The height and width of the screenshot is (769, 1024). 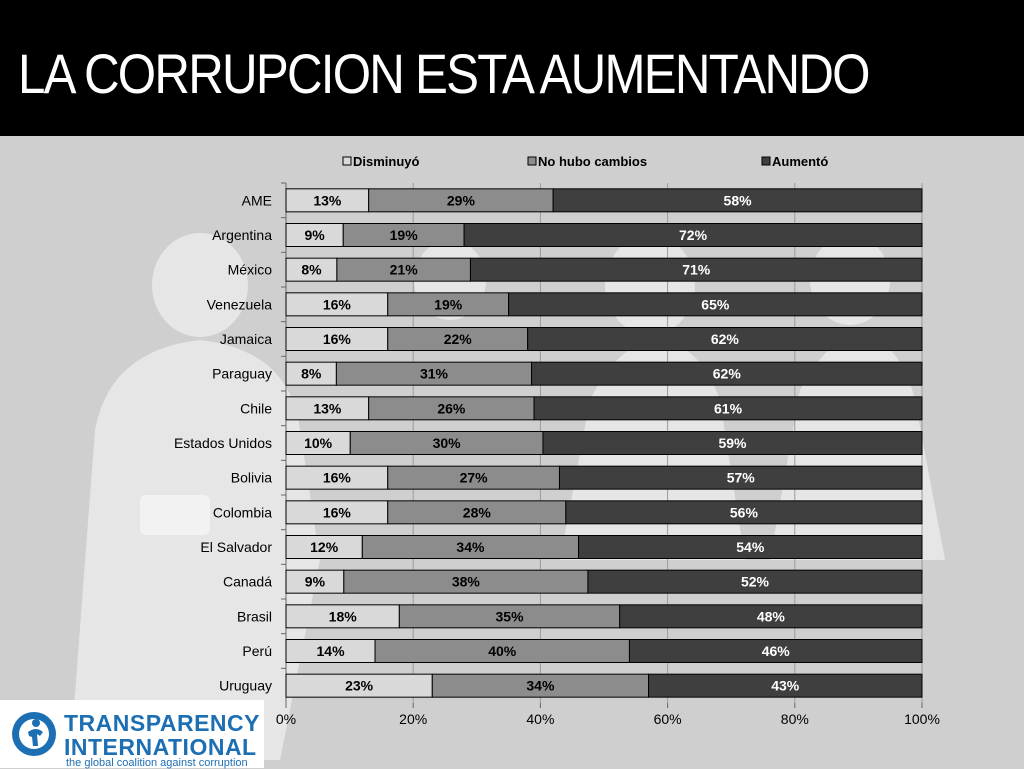 What do you see at coordinates (331, 651) in the screenshot?
I see `data-label: 14%` at bounding box center [331, 651].